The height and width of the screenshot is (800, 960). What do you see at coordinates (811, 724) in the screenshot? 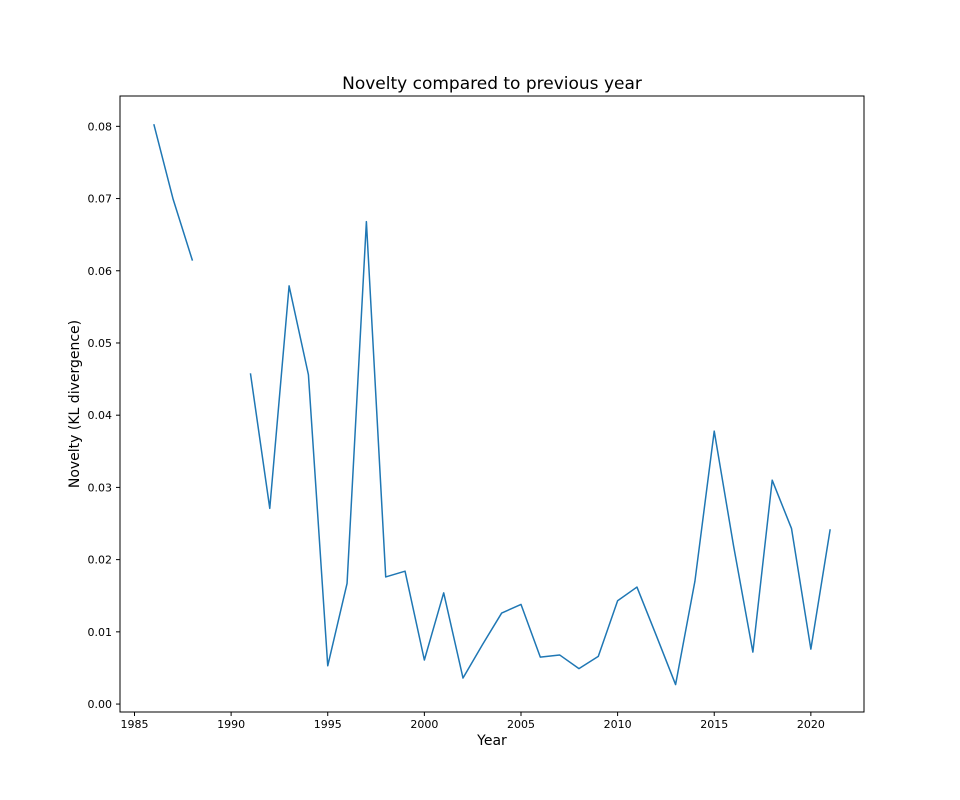
I see `x-tick-label: 2020` at bounding box center [811, 724].